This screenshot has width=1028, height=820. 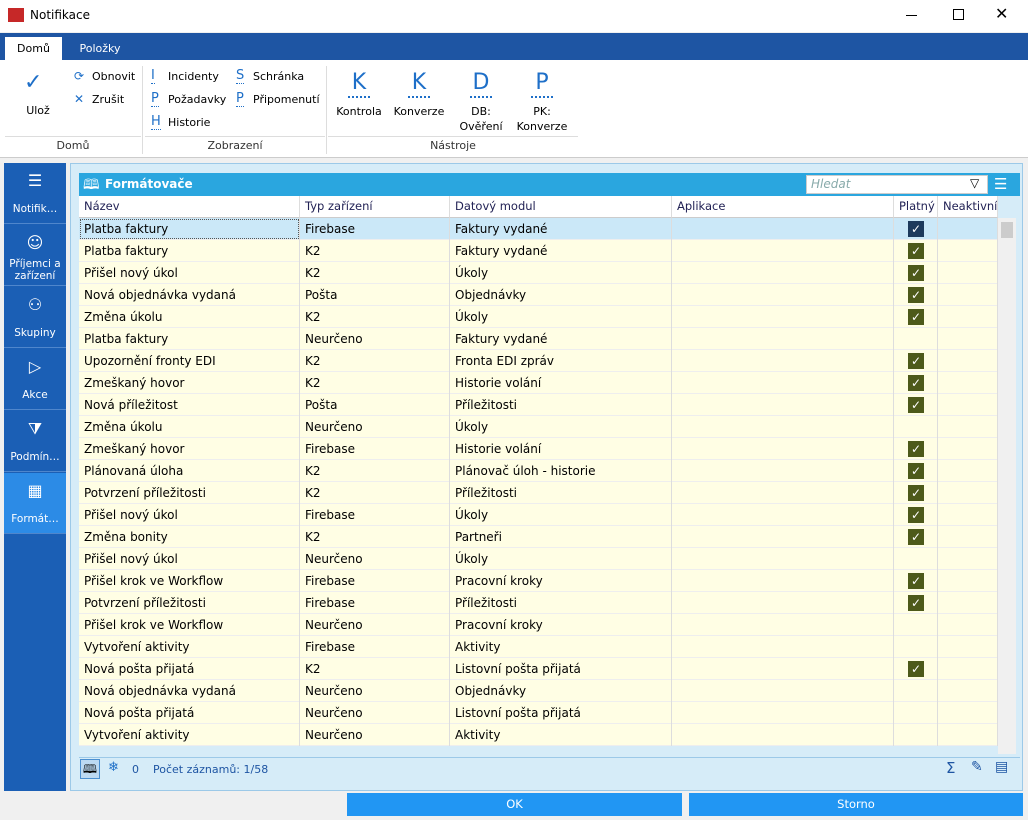 What do you see at coordinates (286, 99) in the screenshot?
I see `ribbon-button: Připomenutí` at bounding box center [286, 99].